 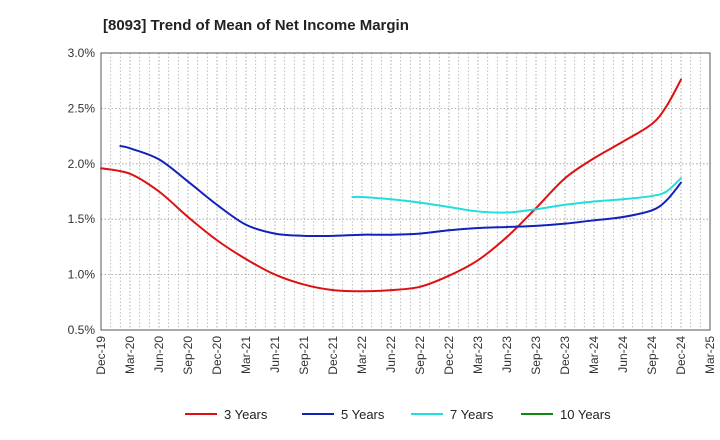 I want to click on x-tick-label: Mar-24, so click(x=594, y=355).